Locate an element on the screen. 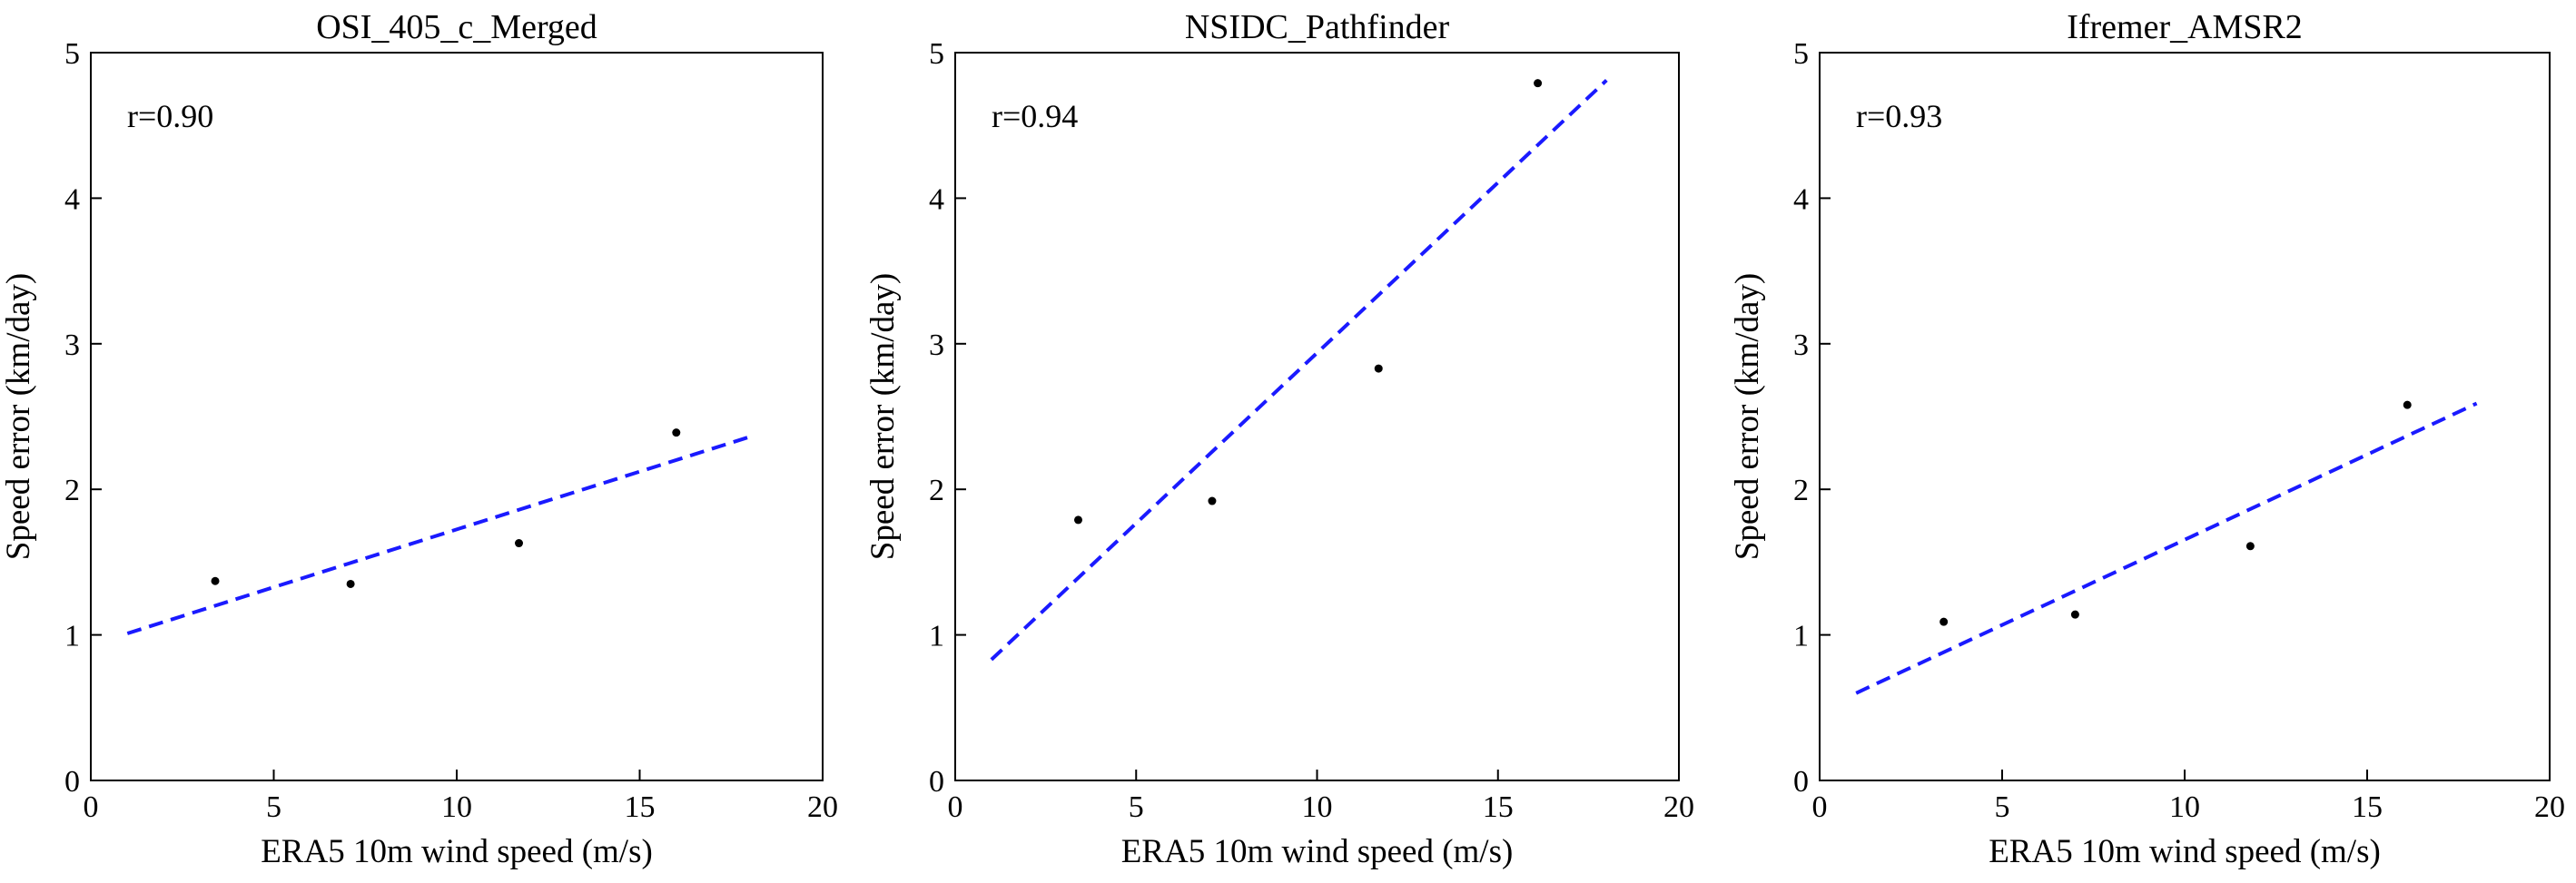 This screenshot has height=883, width=2576. chart-title: NSIDC_Pathfinder is located at coordinates (1317, 27).